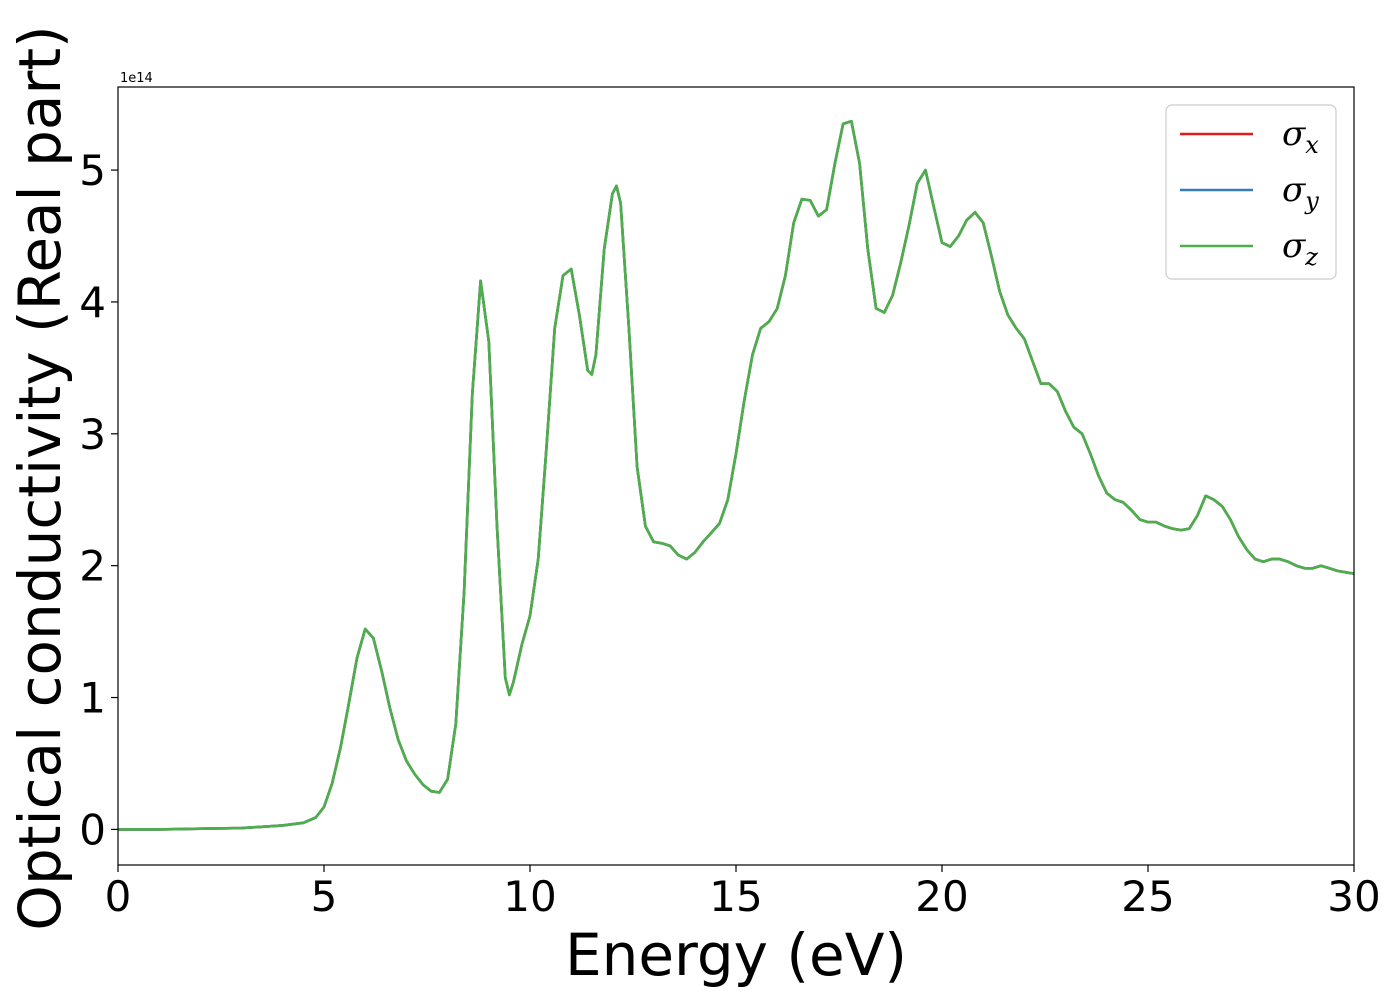 The width and height of the screenshot is (1400, 1000). I want to click on x-tick-label: 25, so click(1147, 896).